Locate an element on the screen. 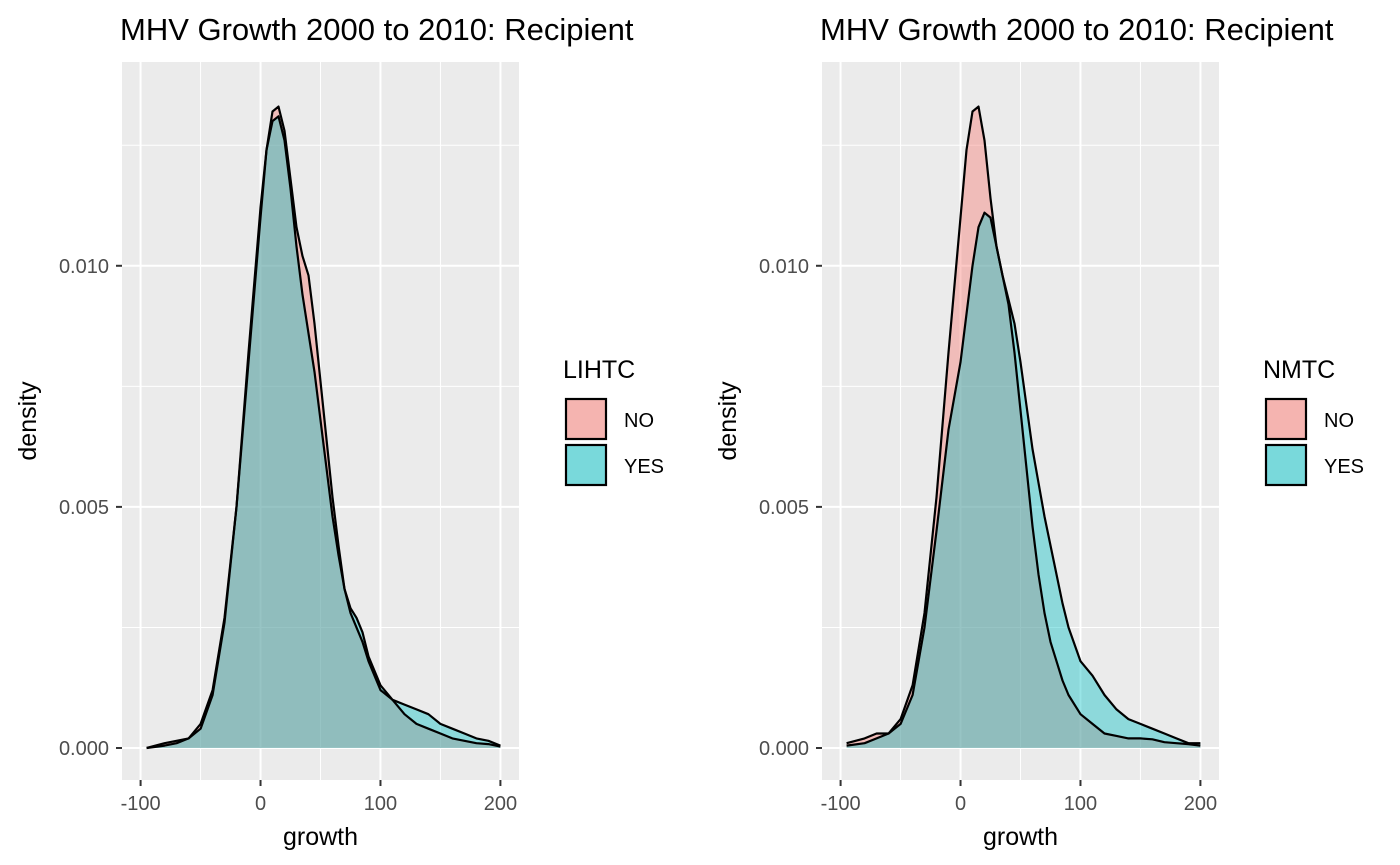 The width and height of the screenshot is (1400, 865). legend: NMTC NO YES is located at coordinates (1313, 421).